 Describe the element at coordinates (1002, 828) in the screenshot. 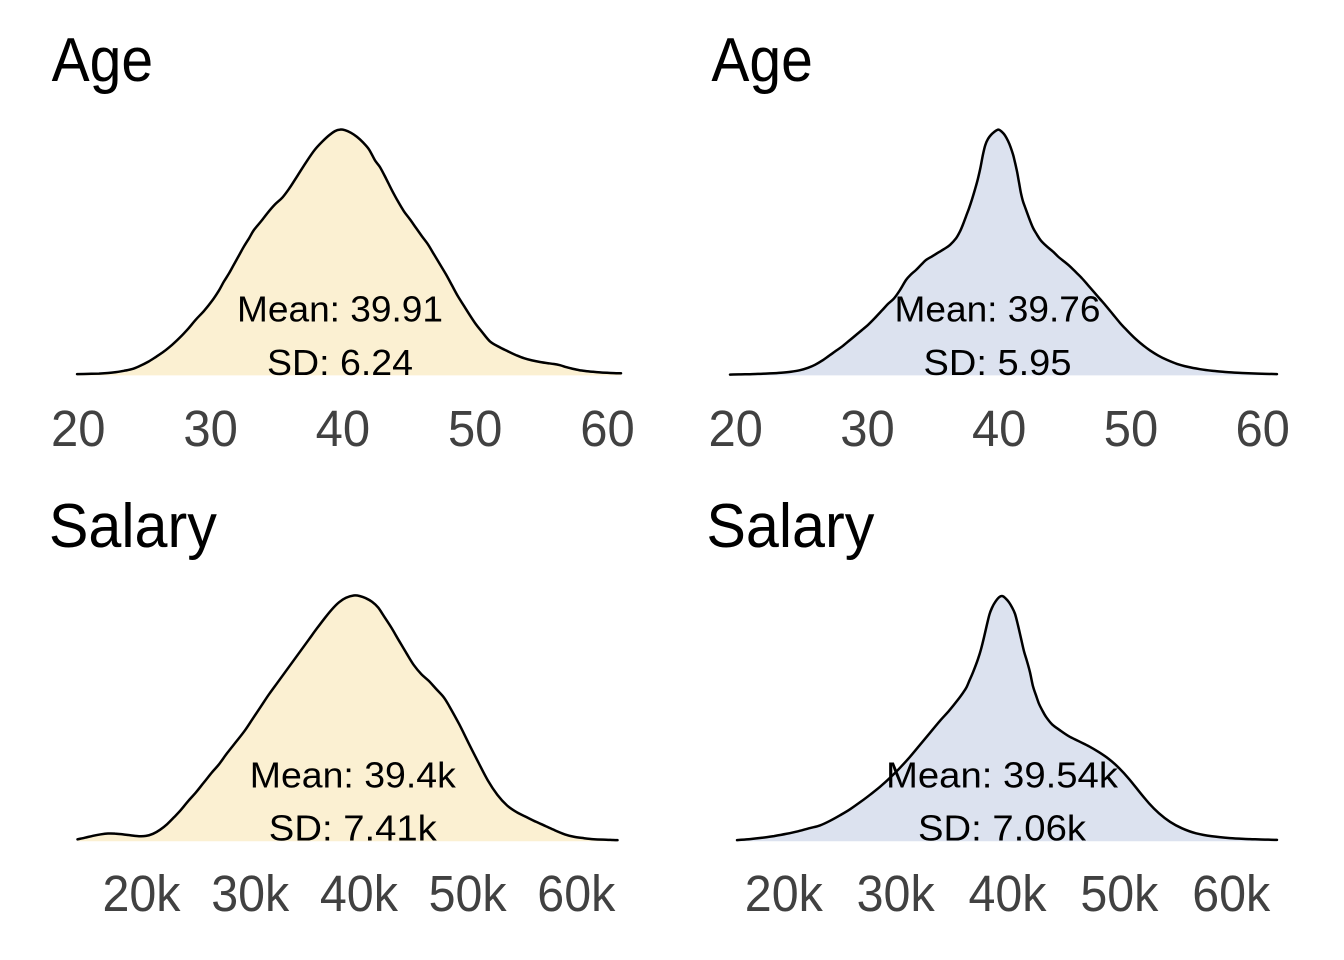

I see `svg-text: SD: 7.06k` at that location.